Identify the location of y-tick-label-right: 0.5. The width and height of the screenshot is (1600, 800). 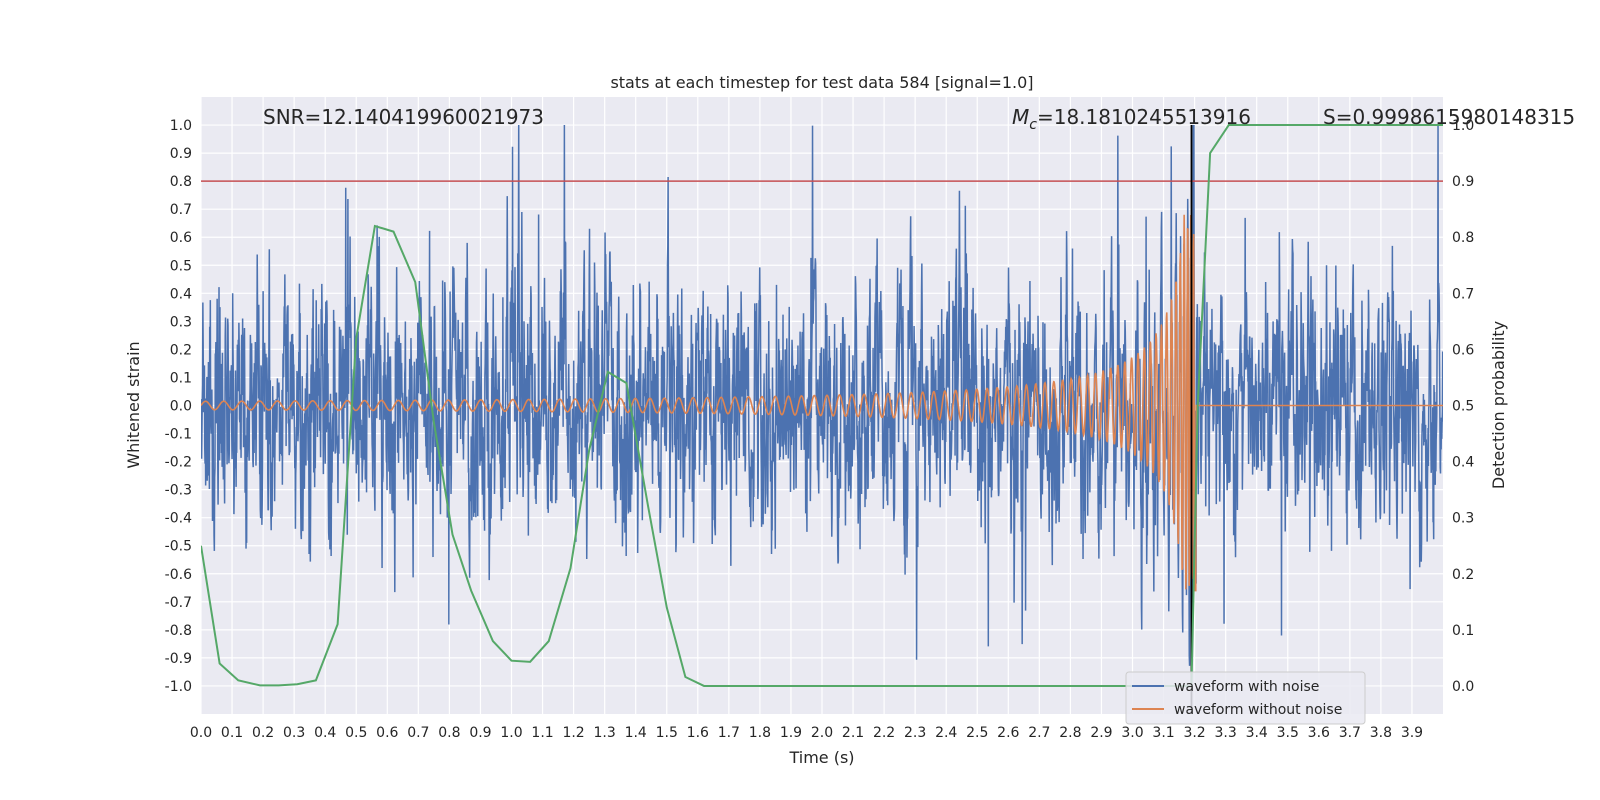
(1463, 407).